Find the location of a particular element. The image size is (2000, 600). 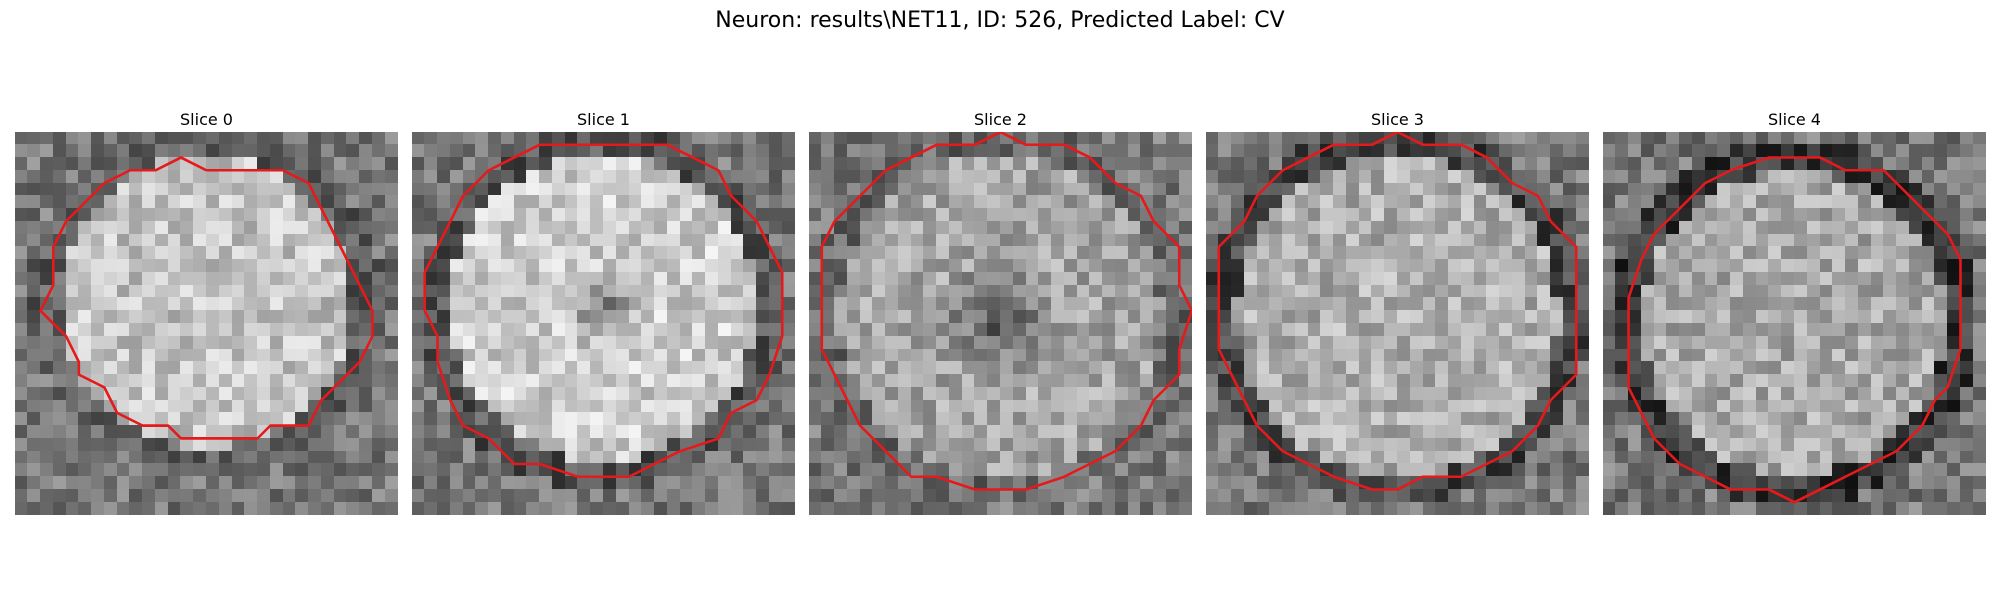

slice-panel-0: Slice 0 is located at coordinates (206, 311).